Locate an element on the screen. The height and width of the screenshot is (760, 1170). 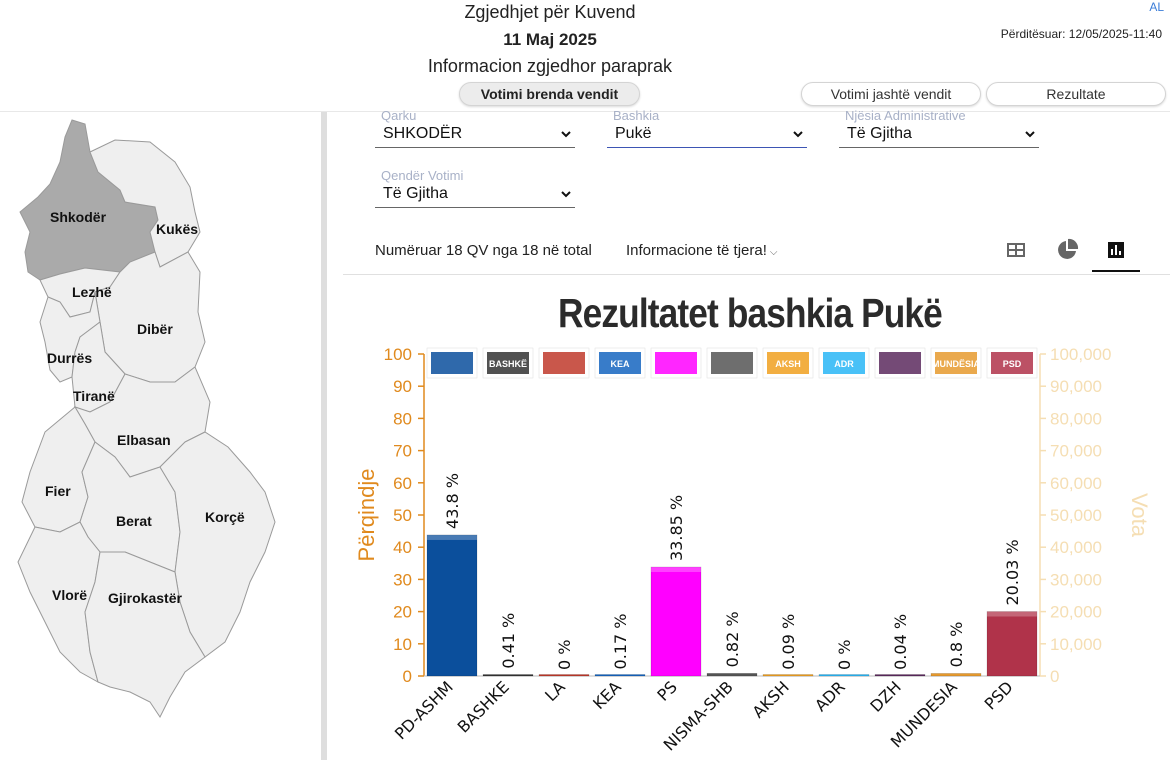
y-tick-label: 100 is located at coordinates (398, 354).